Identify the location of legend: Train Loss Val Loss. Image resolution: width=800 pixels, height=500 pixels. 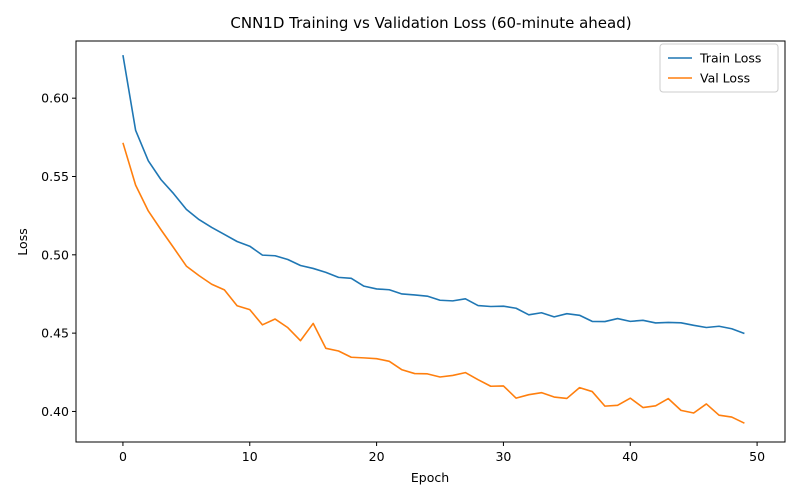
(719, 68).